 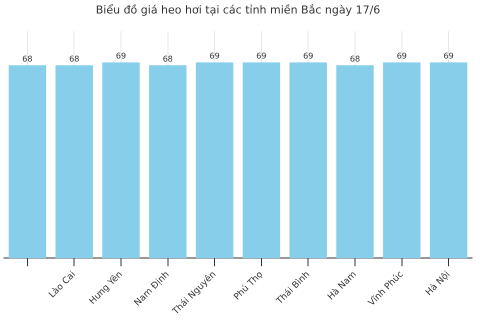 What do you see at coordinates (249, 285) in the screenshot?
I see `x-tick-label: Phú Thọ` at bounding box center [249, 285].